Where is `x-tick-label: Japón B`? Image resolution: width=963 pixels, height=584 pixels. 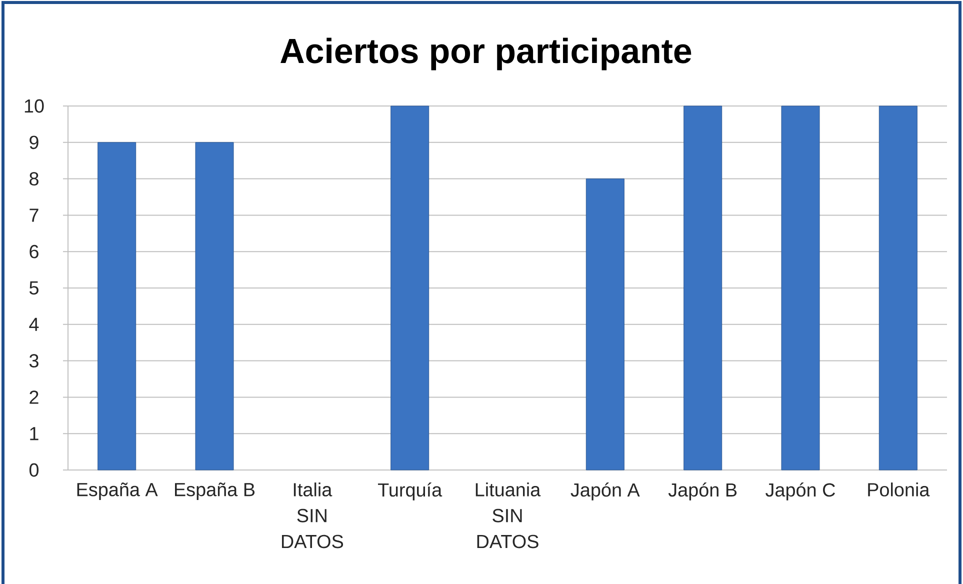 x-tick-label: Japón B is located at coordinates (702, 491).